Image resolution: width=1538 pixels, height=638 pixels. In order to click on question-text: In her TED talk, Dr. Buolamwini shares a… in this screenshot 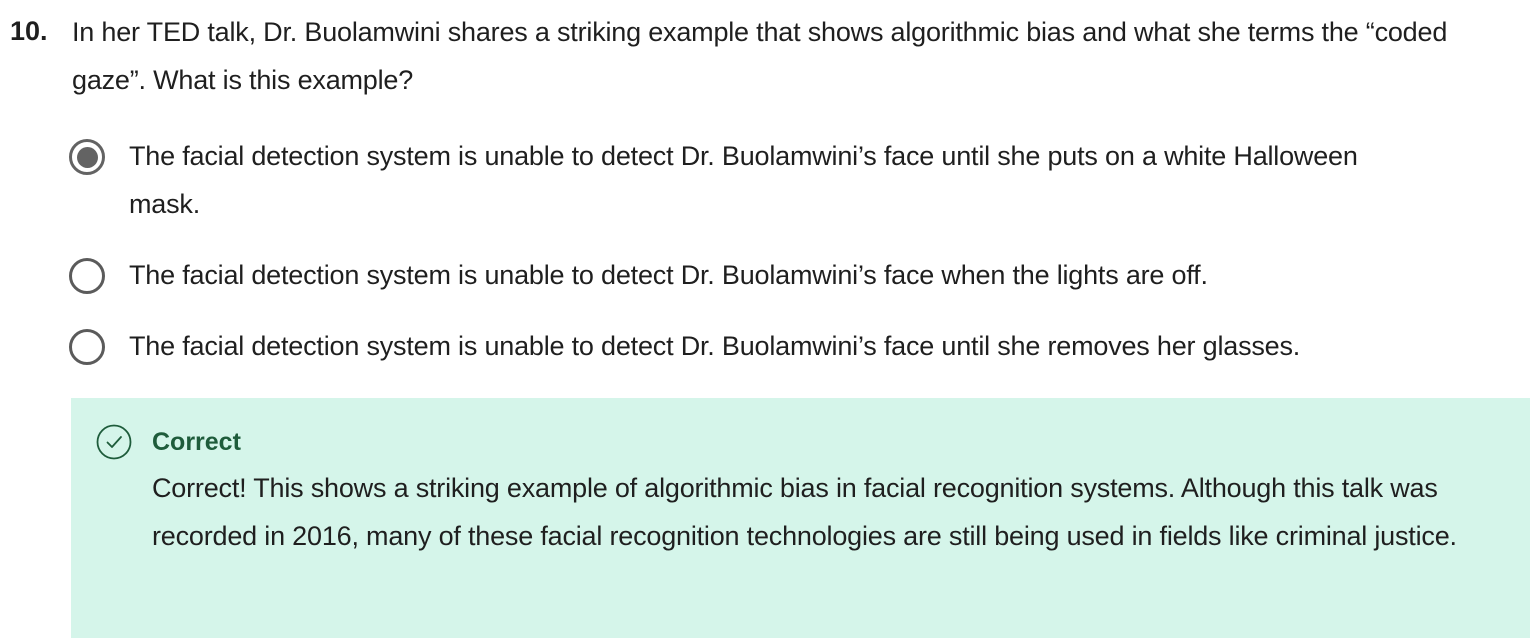, I will do `click(760, 56)`.